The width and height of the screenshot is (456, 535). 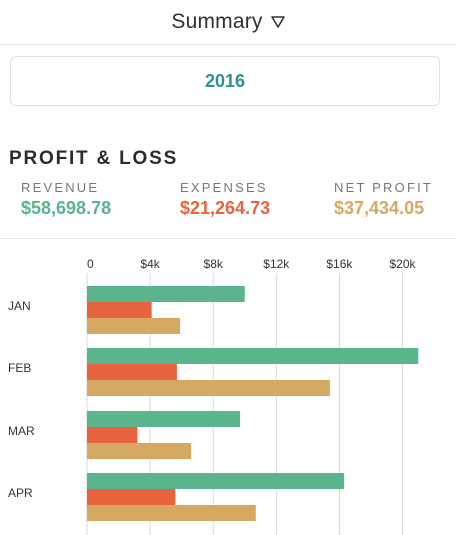 I want to click on revenue-label: REVENUE, so click(x=60, y=187).